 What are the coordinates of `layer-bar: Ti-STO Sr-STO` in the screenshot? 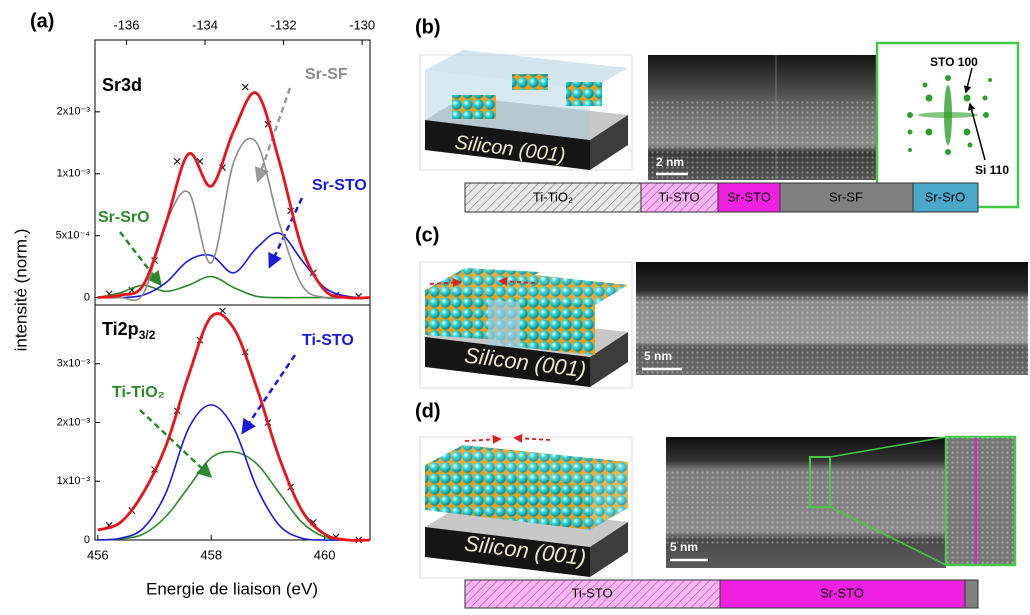 It's located at (721, 594).